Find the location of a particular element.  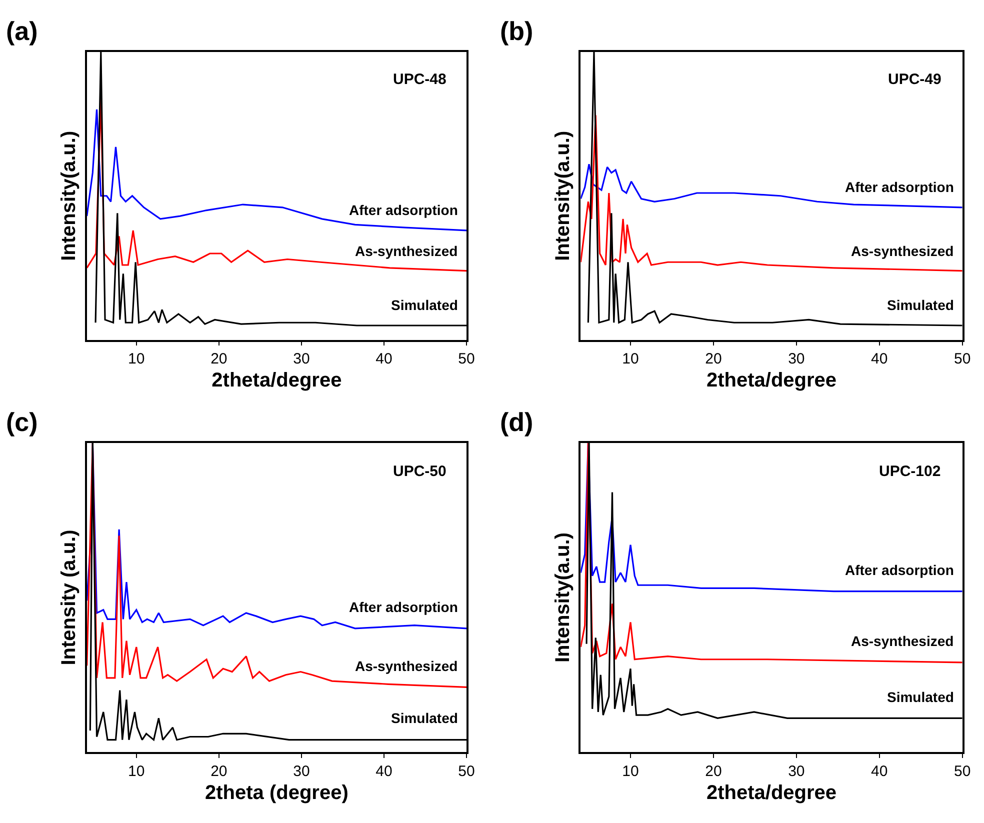

annotation: UPC-50 is located at coordinates (419, 471).